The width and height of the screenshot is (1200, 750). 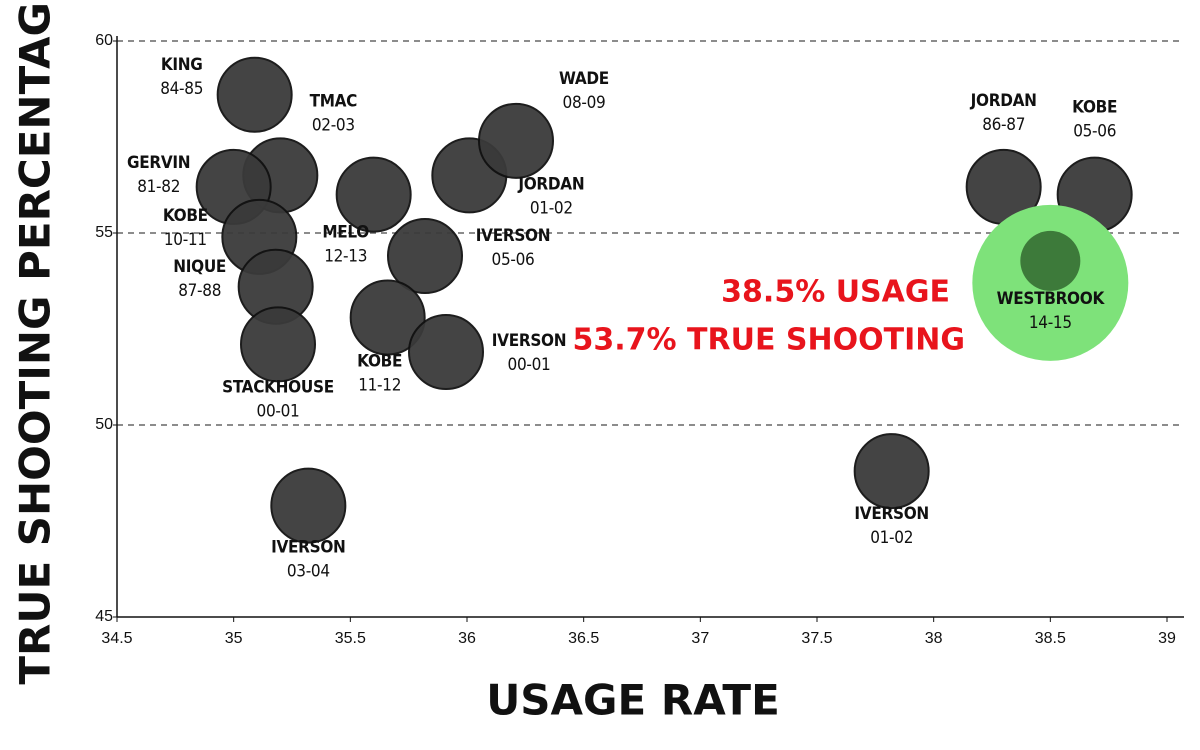 What do you see at coordinates (379, 385) in the screenshot?
I see `player-season: 11-12` at bounding box center [379, 385].